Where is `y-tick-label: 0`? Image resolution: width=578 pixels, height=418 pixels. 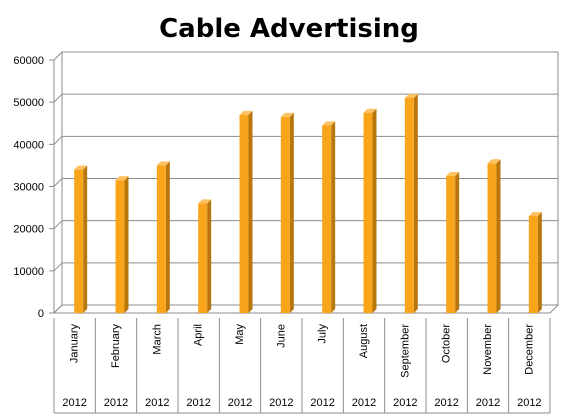 y-tick-label: 0 is located at coordinates (41, 314).